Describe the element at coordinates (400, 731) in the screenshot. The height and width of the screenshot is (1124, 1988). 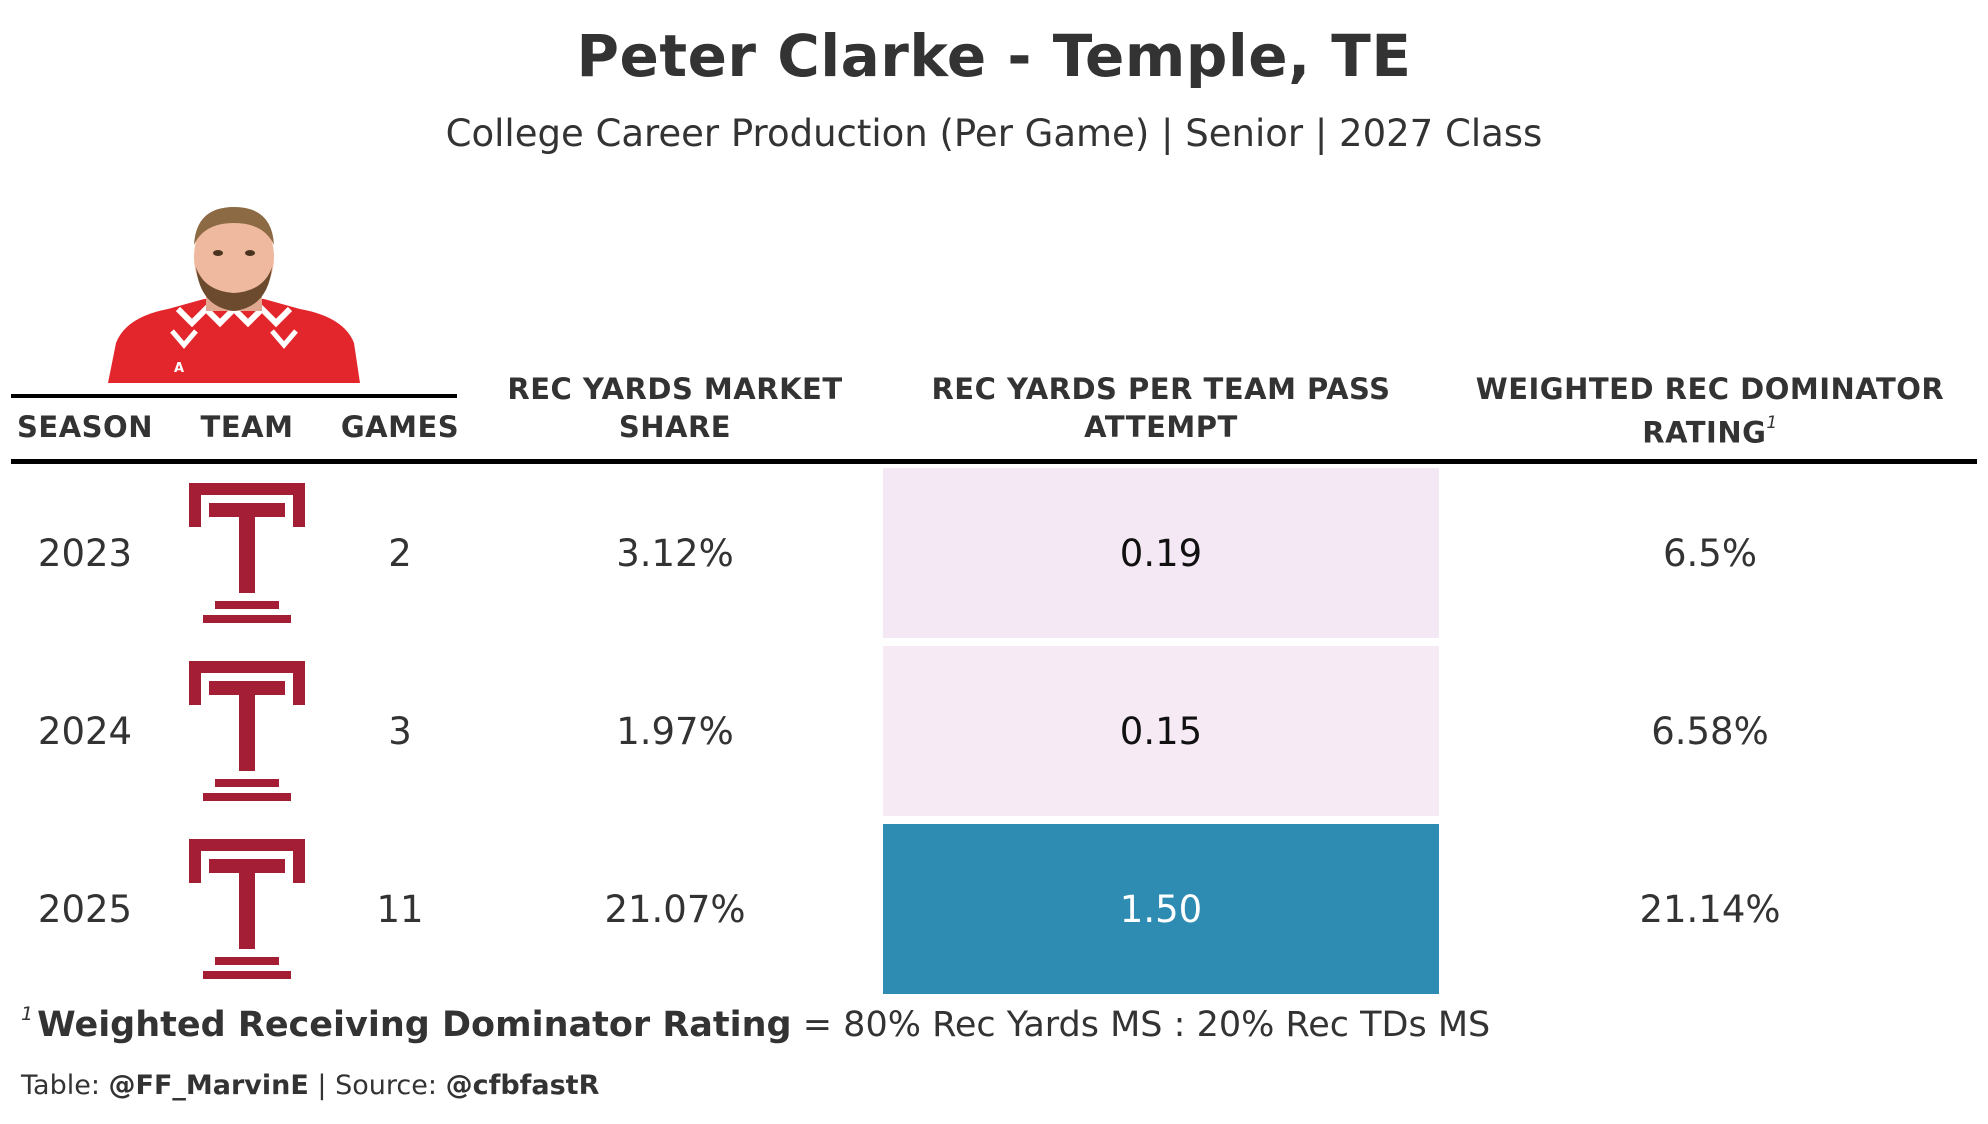
I see `games-cell: 3` at that location.